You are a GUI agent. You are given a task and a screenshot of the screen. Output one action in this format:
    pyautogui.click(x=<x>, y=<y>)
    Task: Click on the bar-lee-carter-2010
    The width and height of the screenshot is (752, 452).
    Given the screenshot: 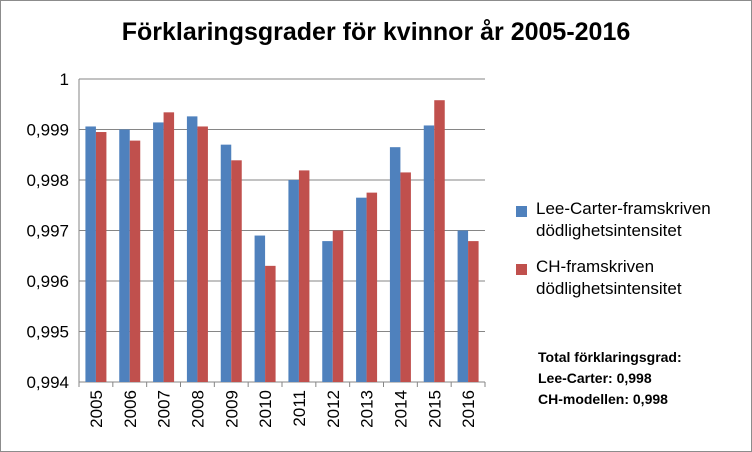 What is the action you would take?
    pyautogui.click(x=260, y=308)
    